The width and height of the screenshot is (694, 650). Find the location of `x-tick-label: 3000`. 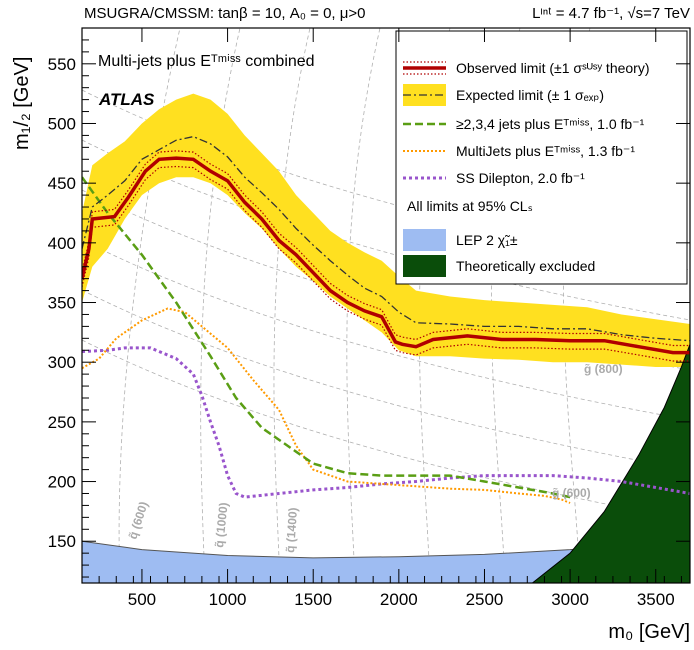

x-tick-label: 3000 is located at coordinates (570, 599).